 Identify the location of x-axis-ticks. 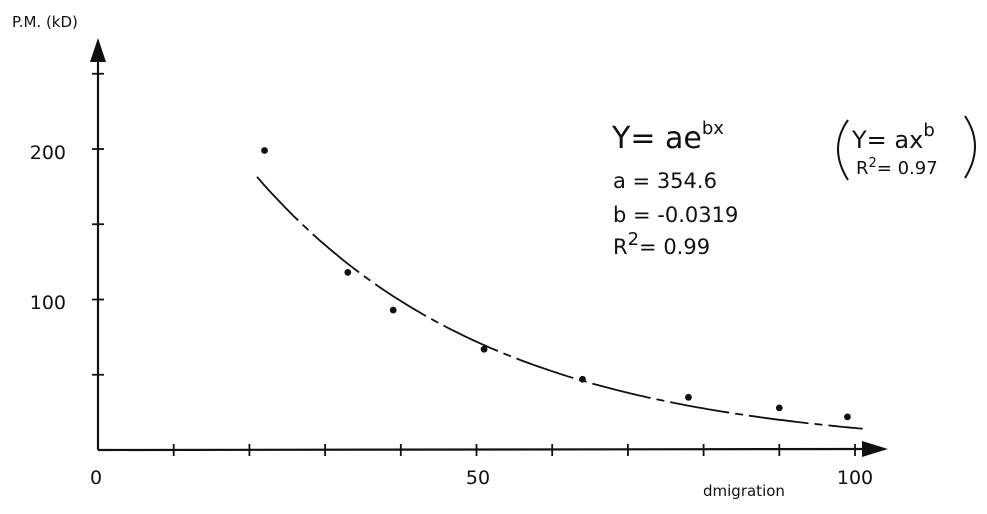
(514, 450).